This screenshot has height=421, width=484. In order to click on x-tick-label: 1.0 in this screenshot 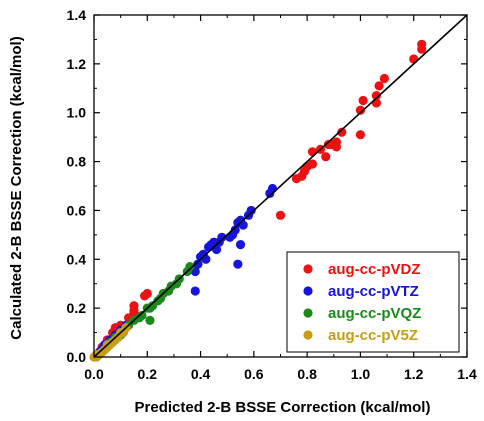, I will do `click(361, 374)`.